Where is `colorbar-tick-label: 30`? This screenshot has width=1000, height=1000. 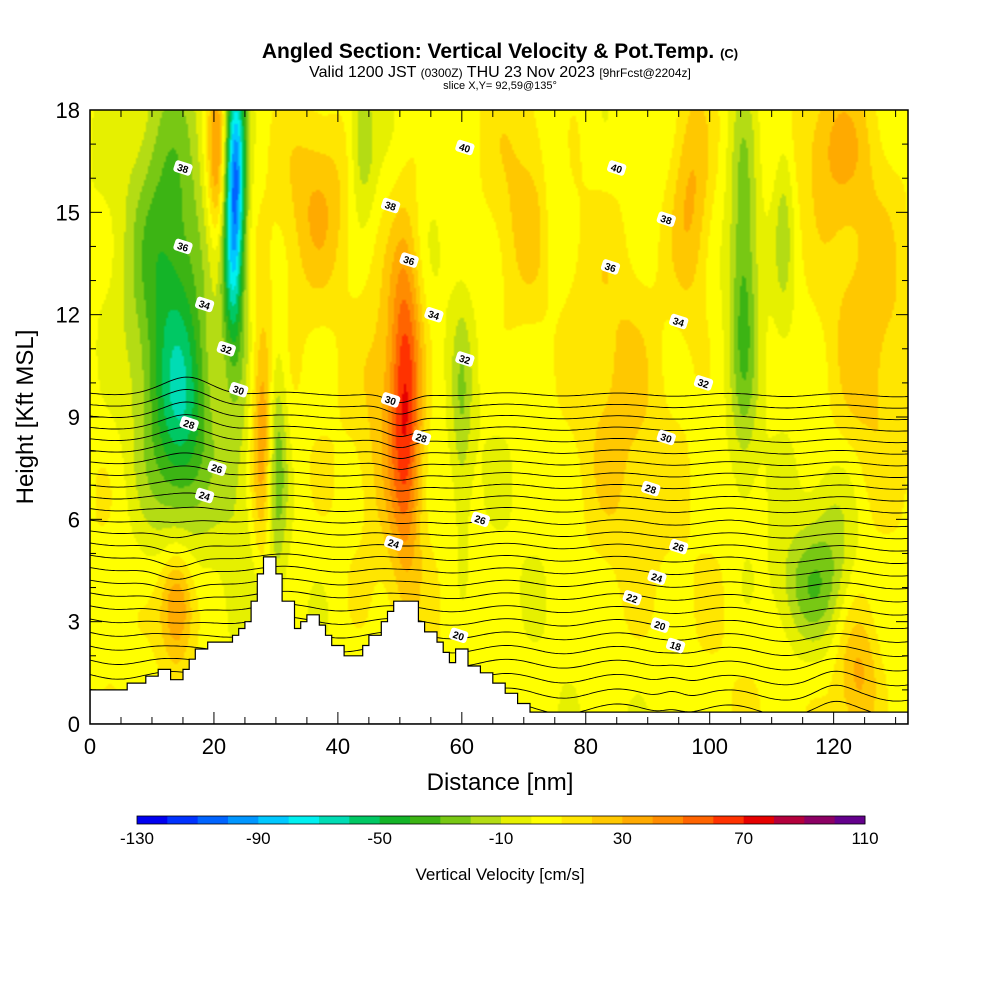 colorbar-tick-label: 30 is located at coordinates (622, 838).